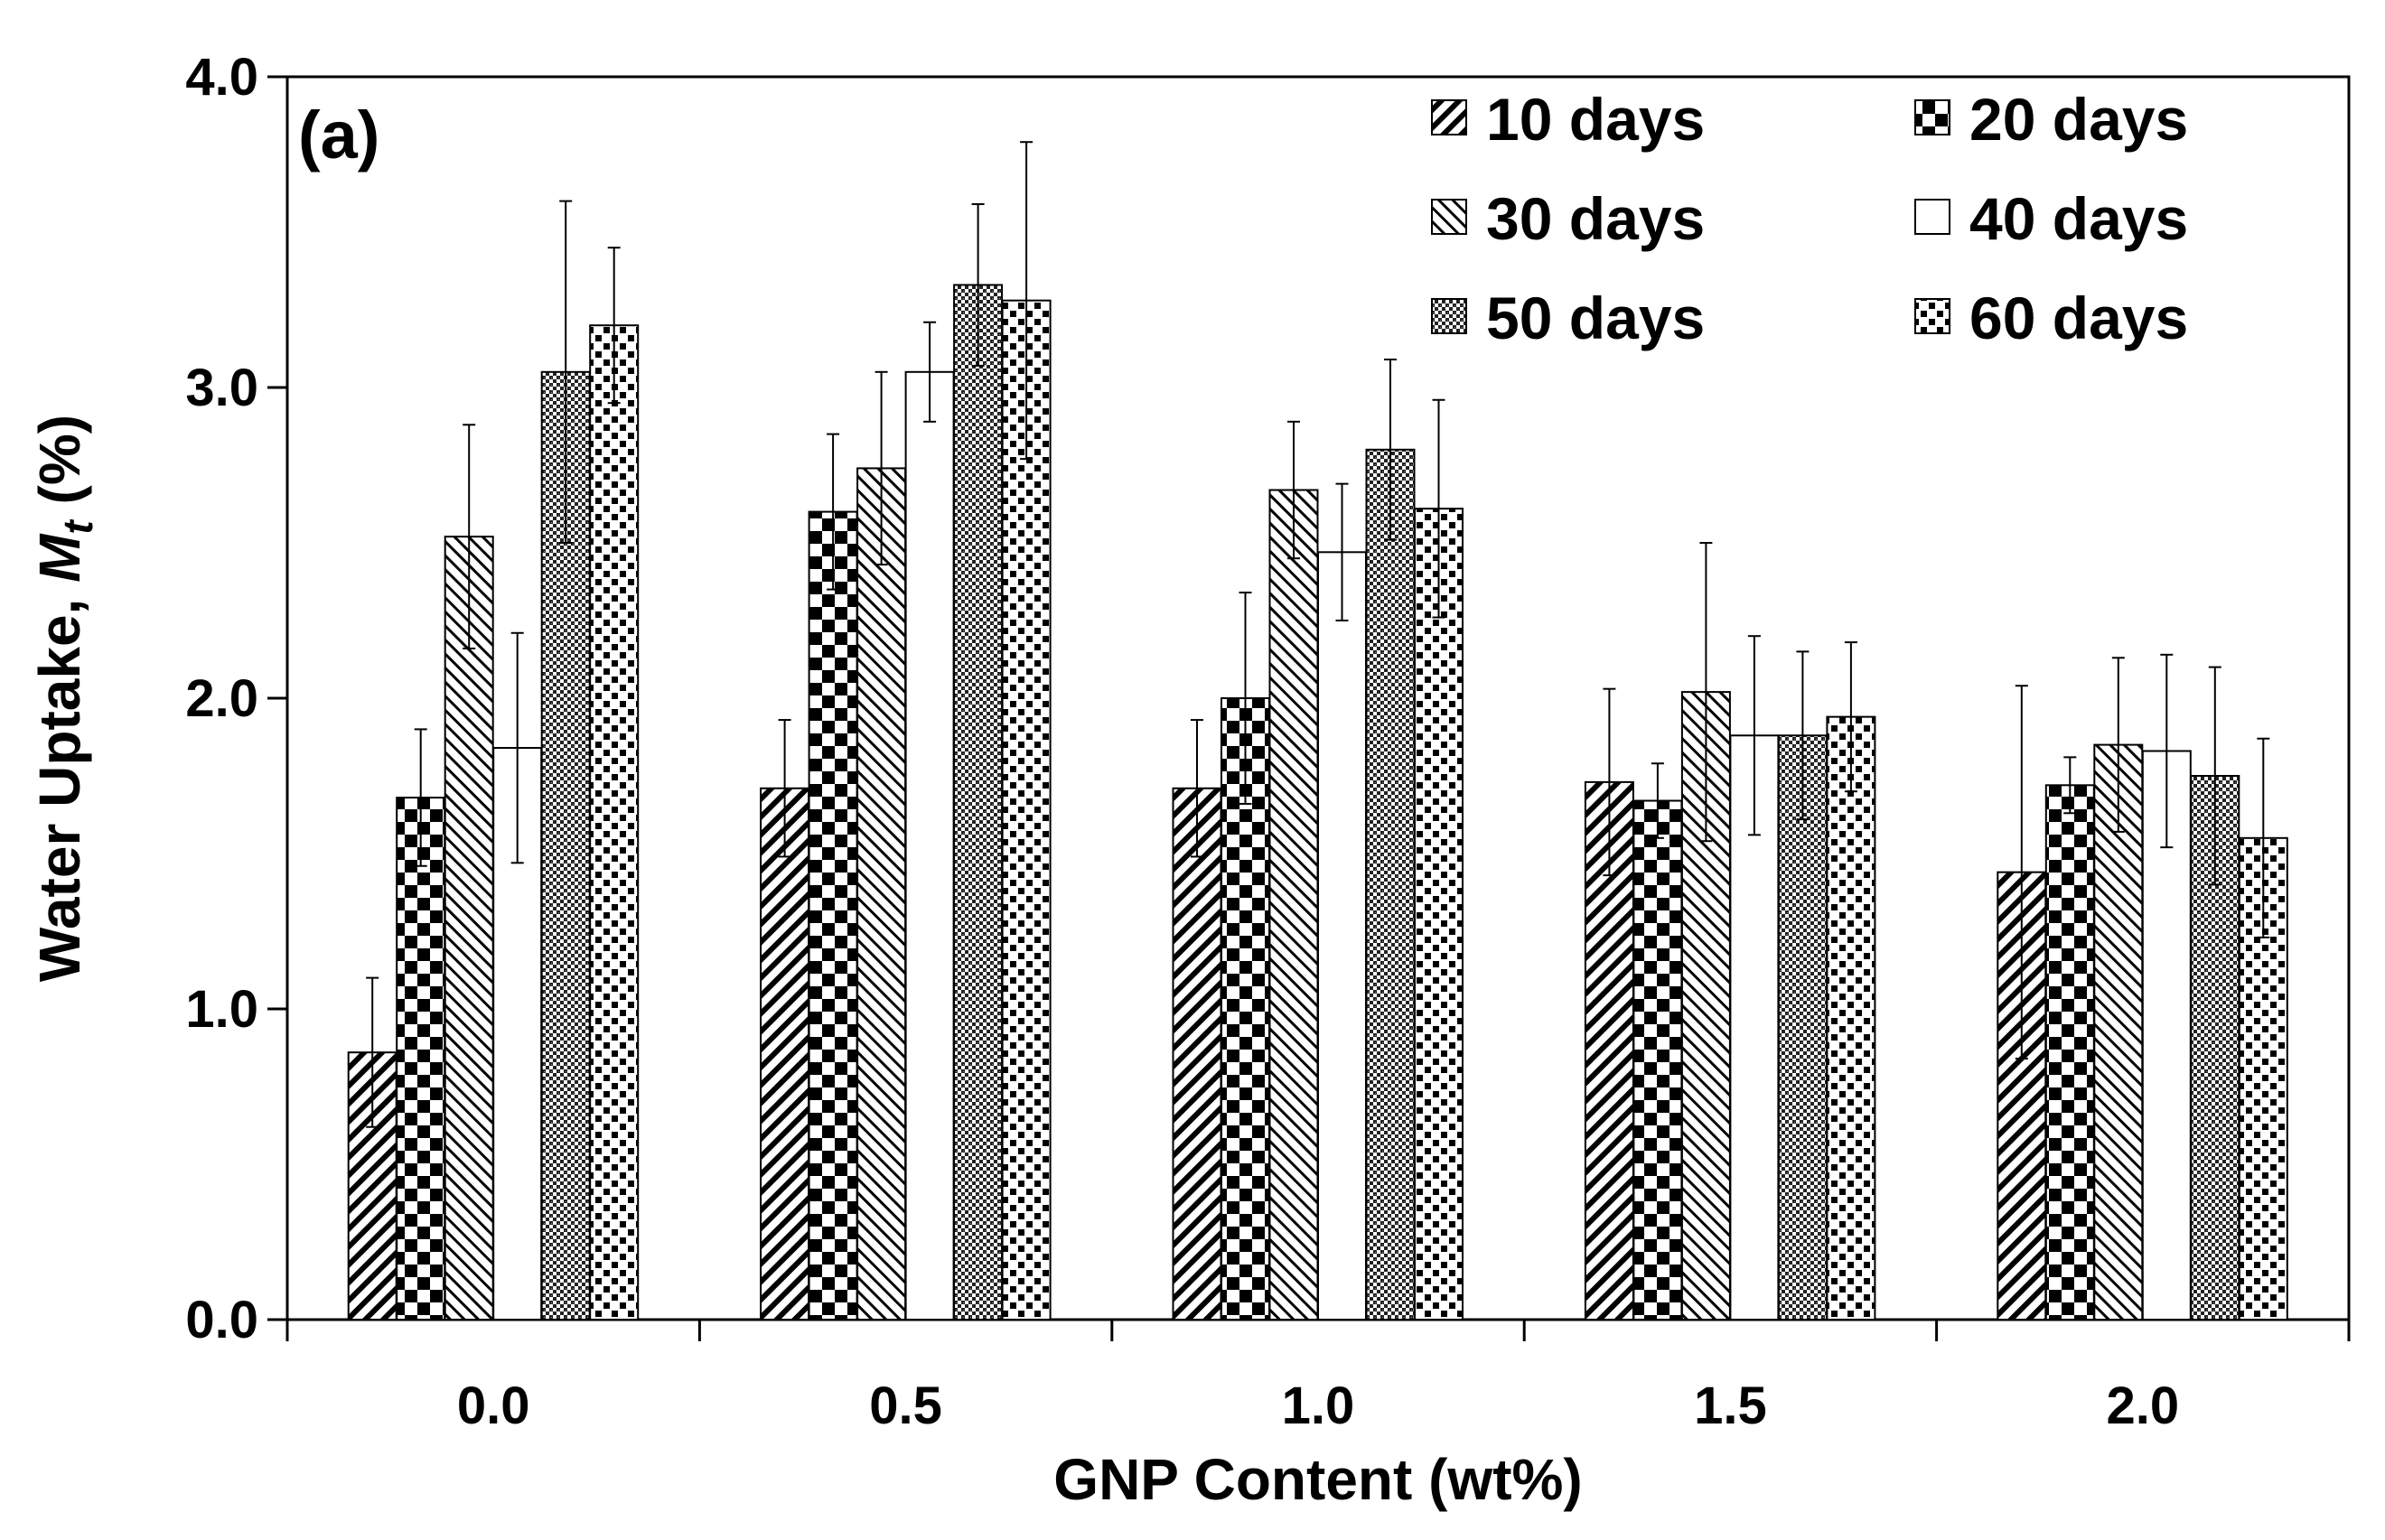 Image resolution: width=2385 pixels, height=1540 pixels. I want to click on y-tick-label: 4.0, so click(221, 77).